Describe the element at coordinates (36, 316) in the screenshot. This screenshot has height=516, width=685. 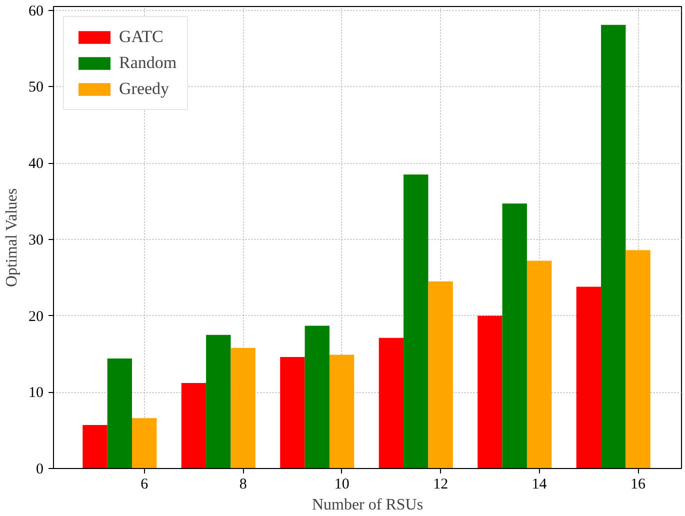
I see `y-tick-label: 20` at that location.